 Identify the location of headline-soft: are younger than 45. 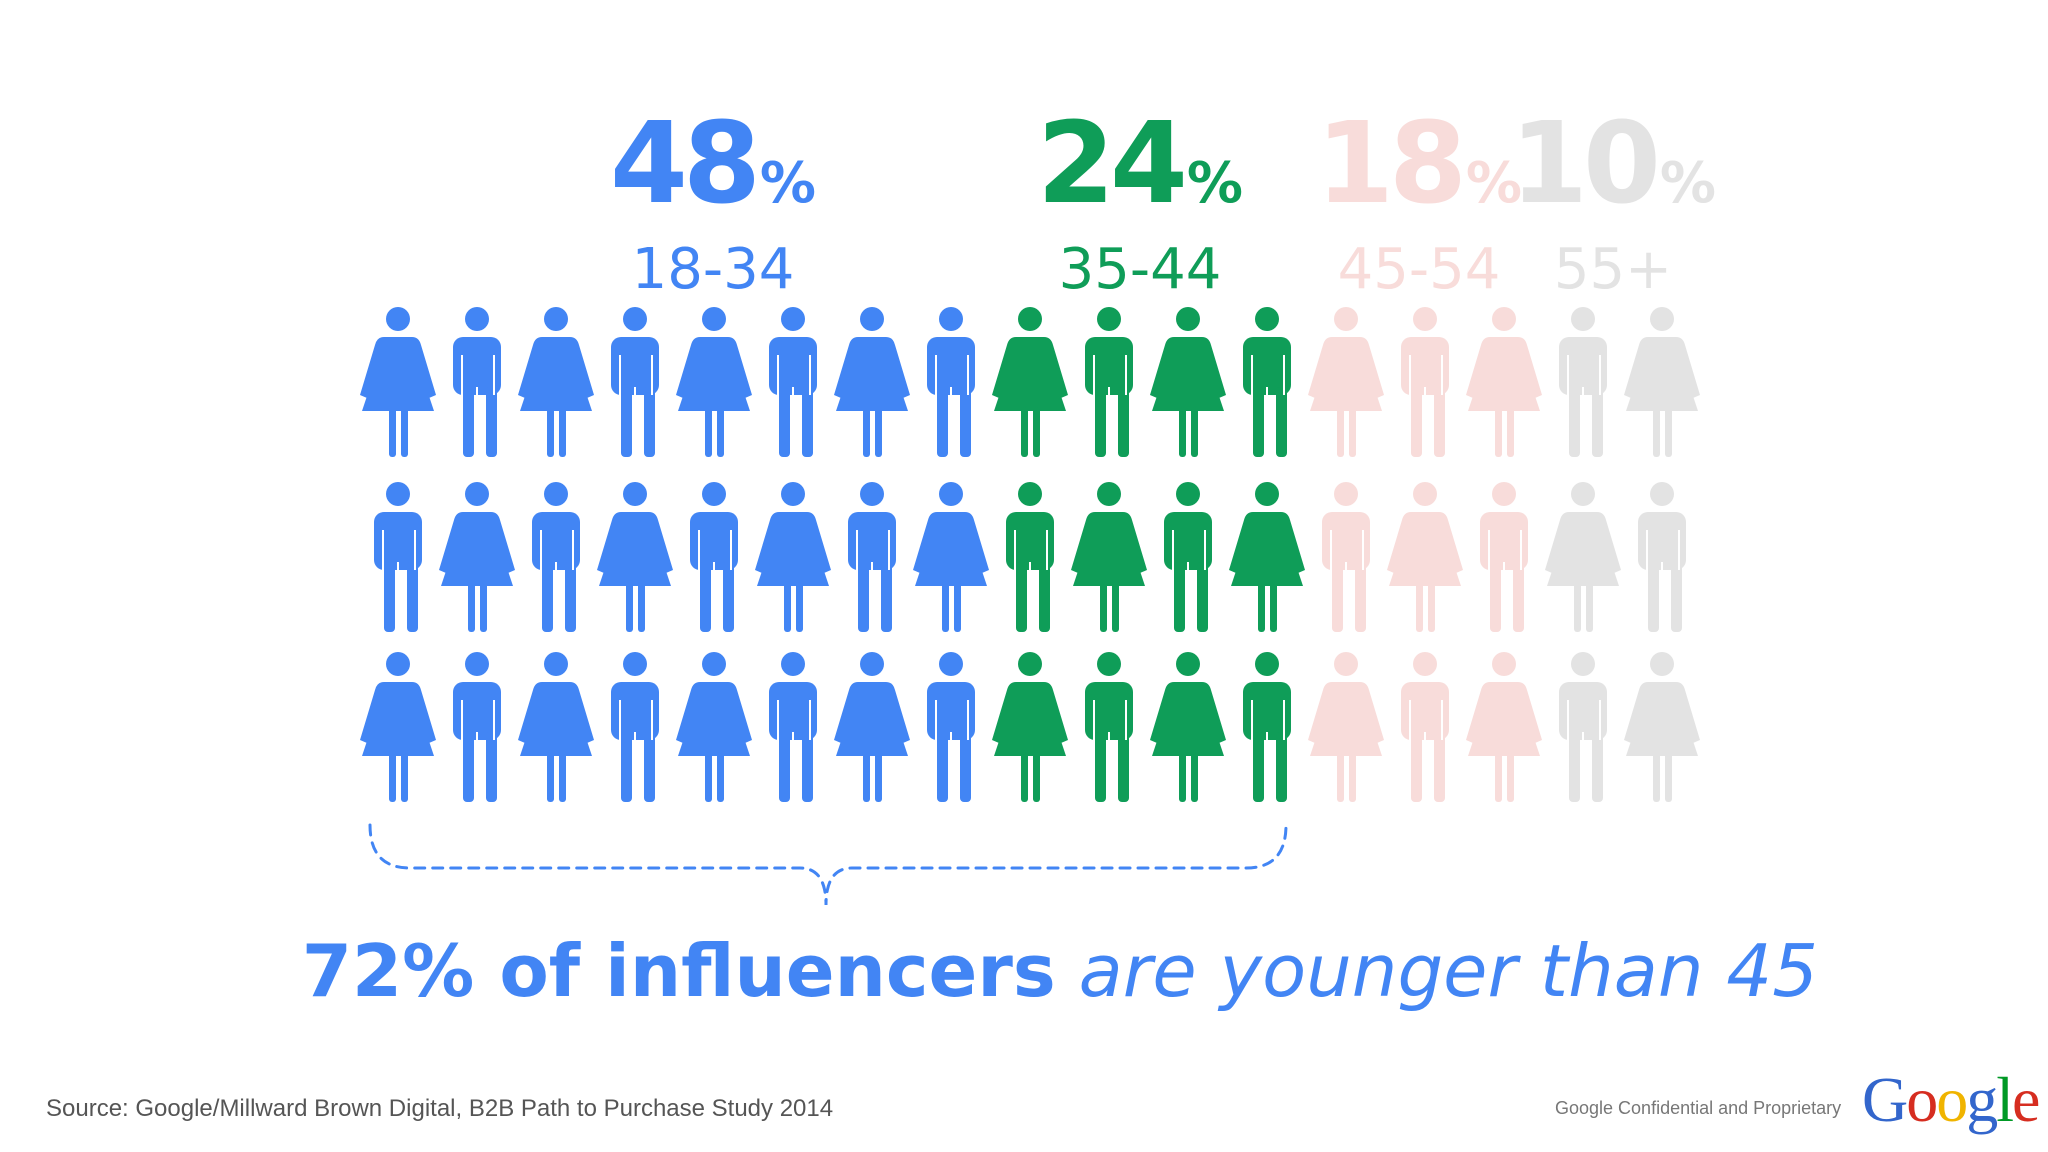
(1448, 971).